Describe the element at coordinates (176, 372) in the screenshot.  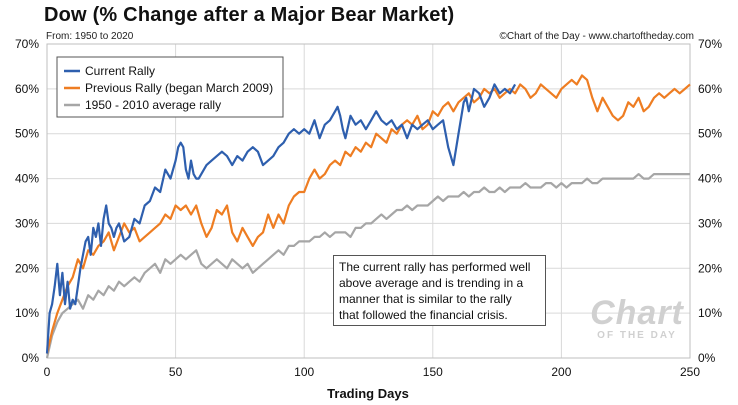
I see `x-tick-label: 50` at that location.